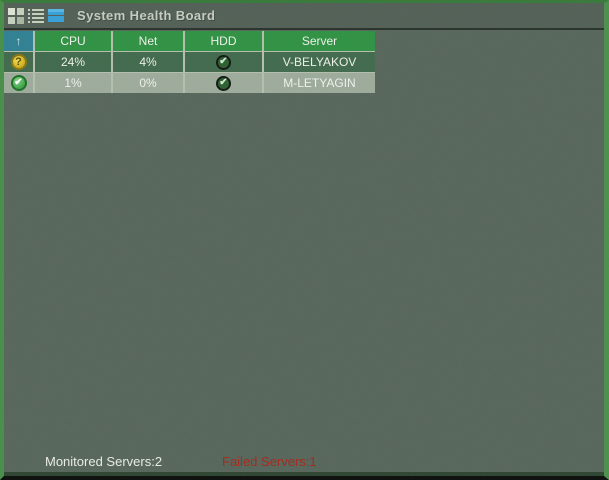  I want to click on failed-servers-count: Failed Servers:1, so click(269, 461).